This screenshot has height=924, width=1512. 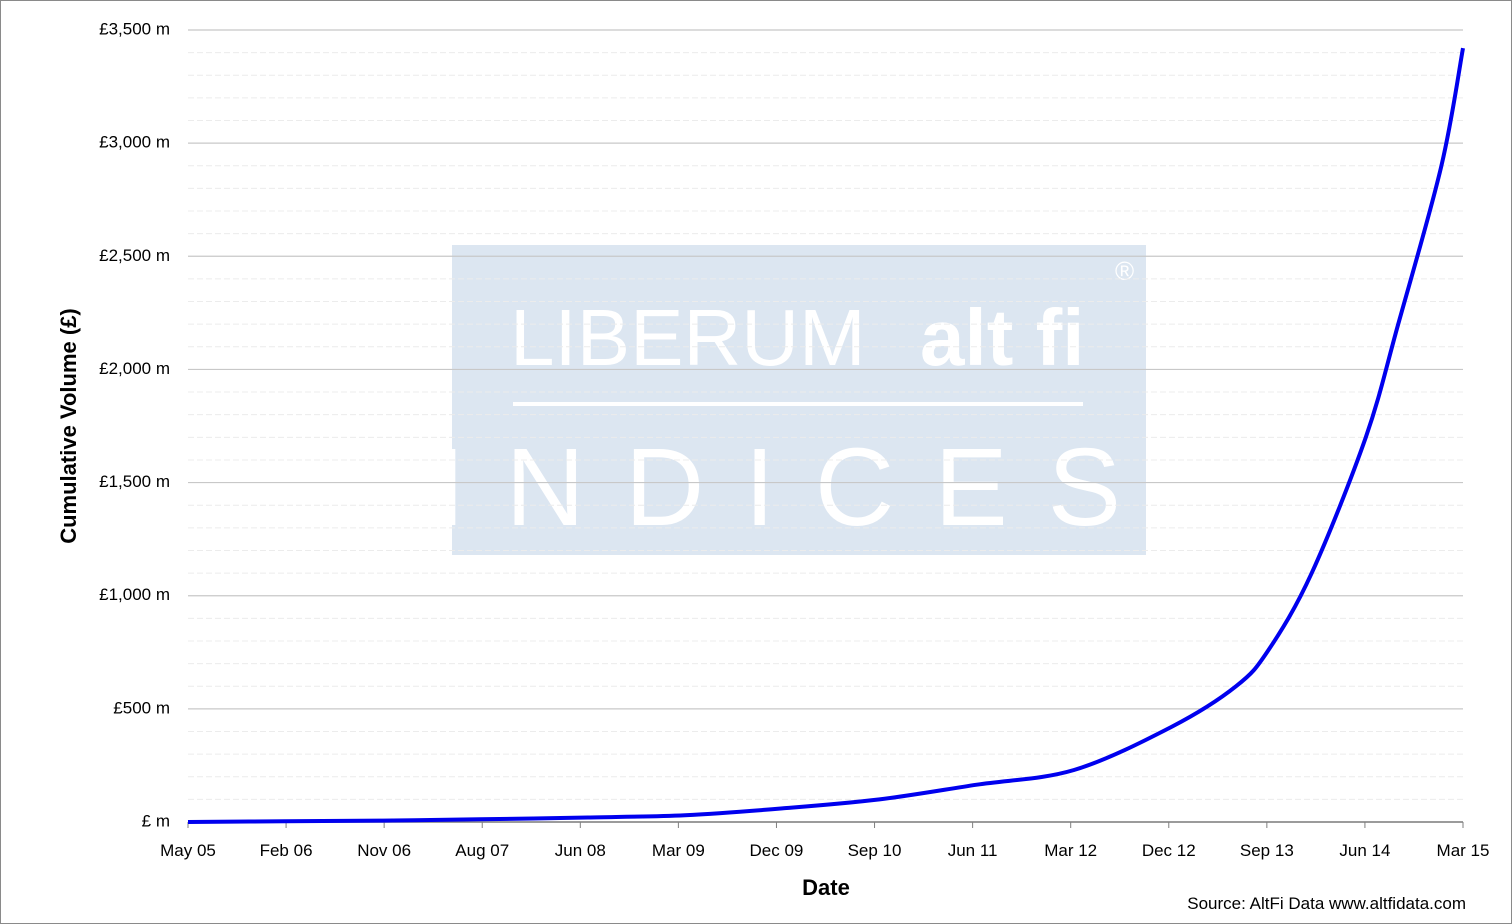 I want to click on source-note: Source: AltFi Data www.altfidata.com, so click(x=1326, y=903).